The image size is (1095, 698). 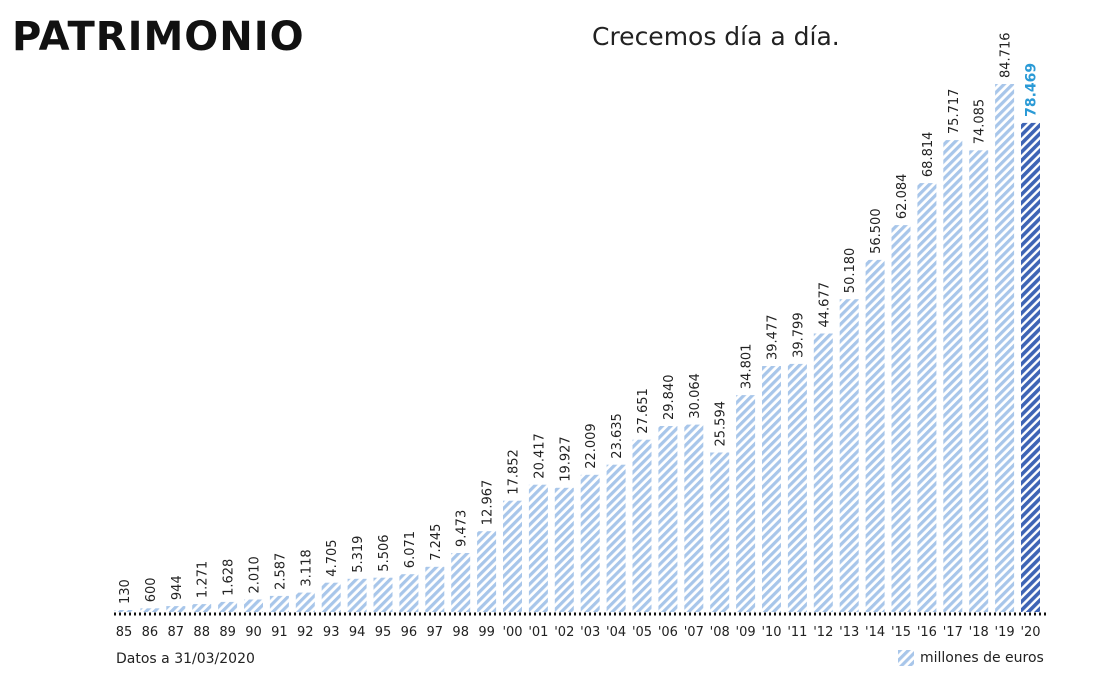 I want to click on footnote-date: Datos a 31/03/2020, so click(x=185, y=659).